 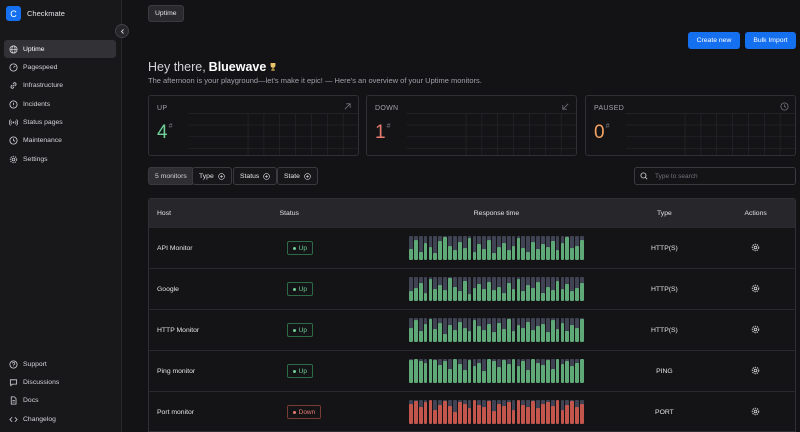 I want to click on collapse-sidebar-button, so click(x=122, y=31).